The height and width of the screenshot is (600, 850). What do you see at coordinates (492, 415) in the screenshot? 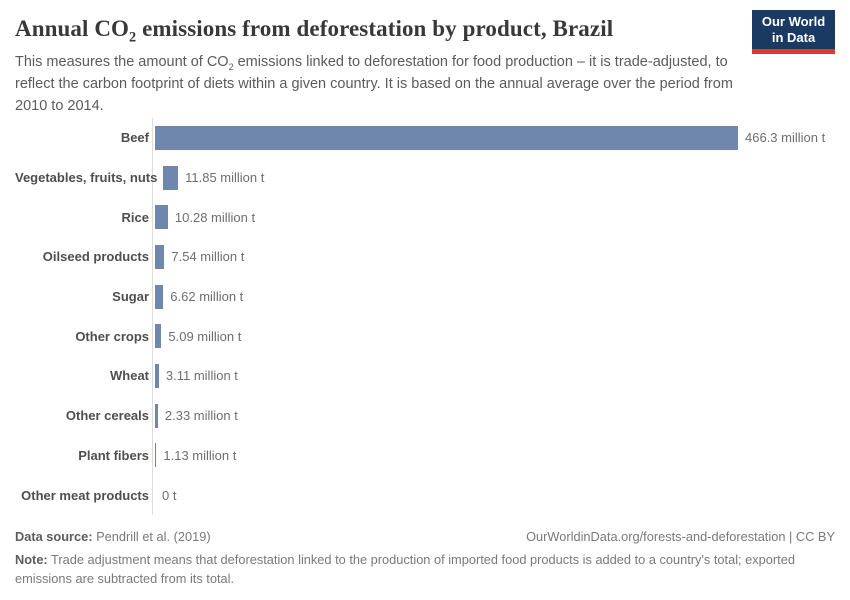
I see `bar-cell: 2.33 million t` at bounding box center [492, 415].